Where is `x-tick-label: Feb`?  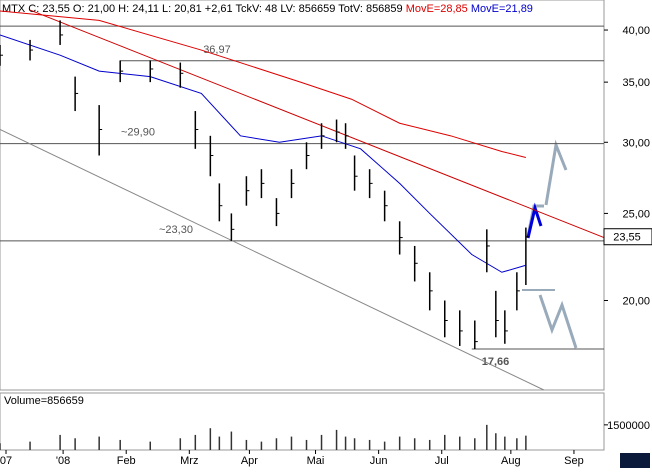
x-tick-label: Feb is located at coordinates (126, 461).